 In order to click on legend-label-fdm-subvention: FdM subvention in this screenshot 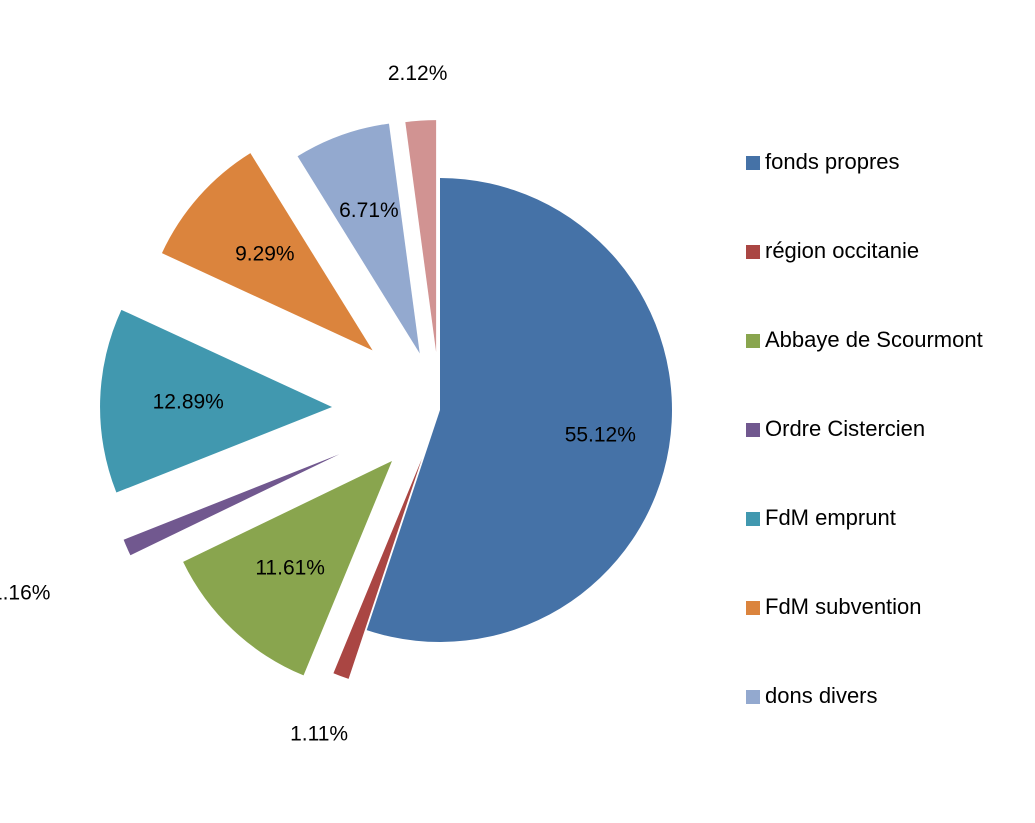, I will do `click(843, 606)`.